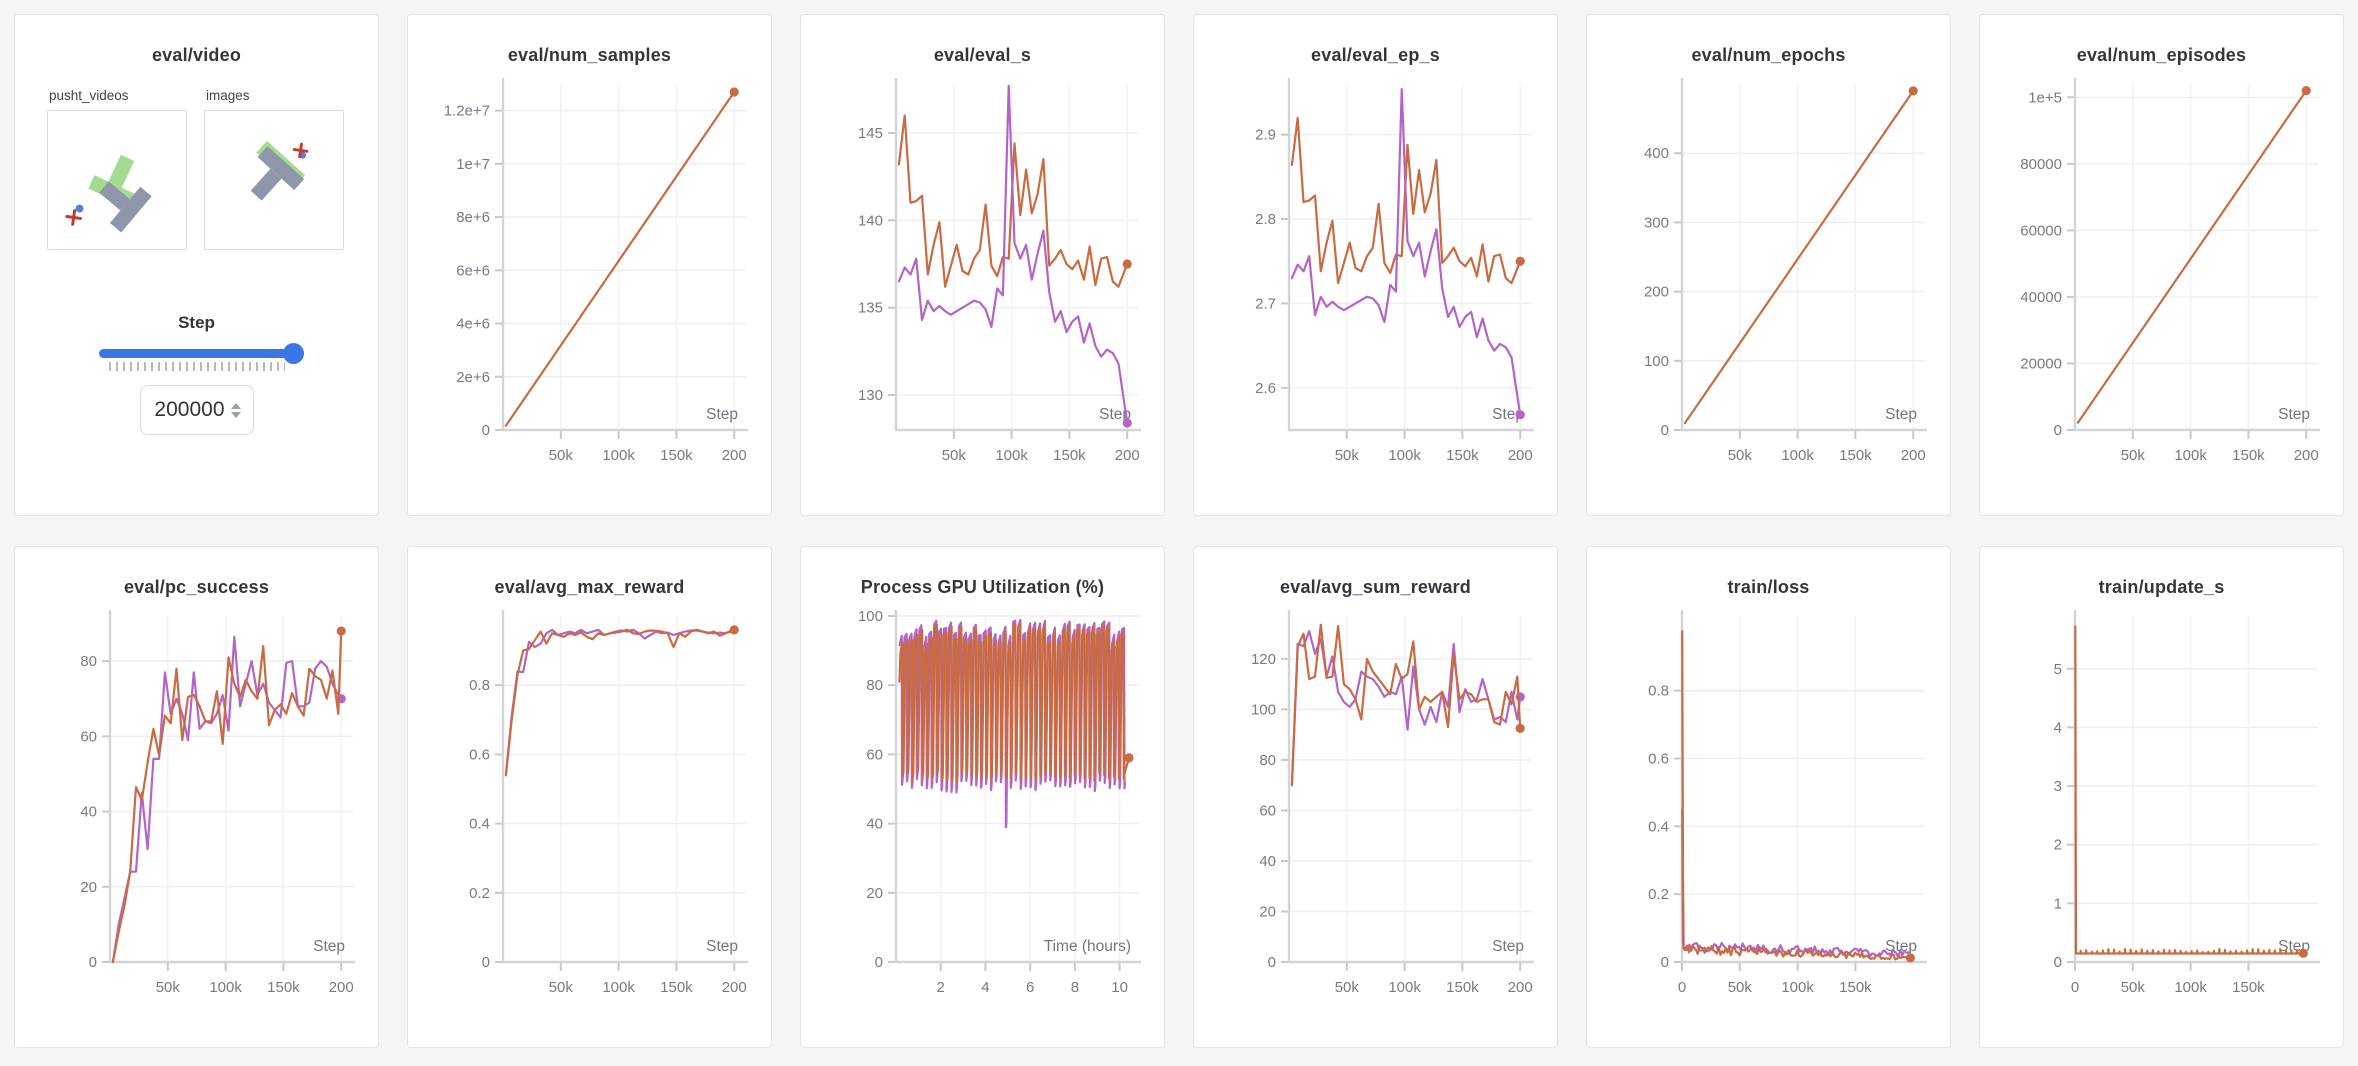 Image resolution: width=2358 pixels, height=1066 pixels. What do you see at coordinates (473, 164) in the screenshot?
I see `svg-text: 1e+7` at bounding box center [473, 164].